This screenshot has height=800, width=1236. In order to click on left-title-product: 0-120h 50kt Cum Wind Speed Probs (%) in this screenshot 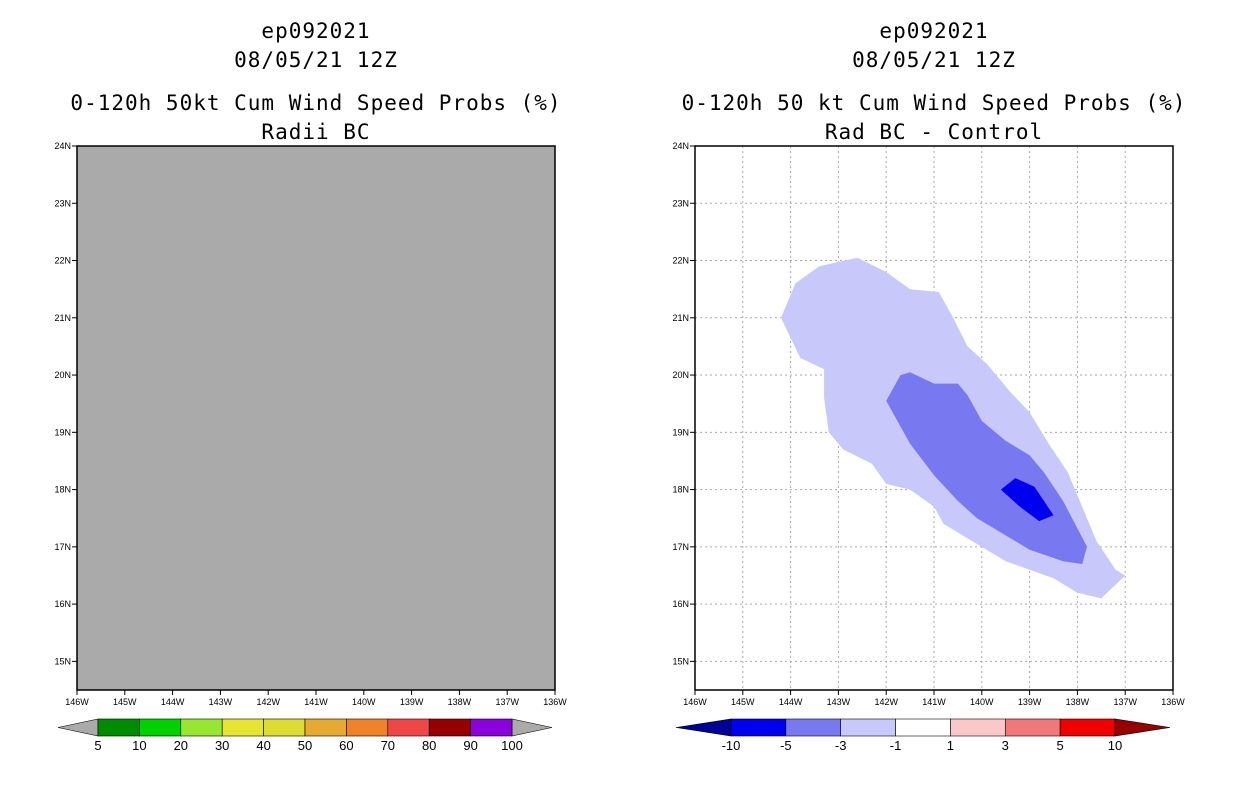, I will do `click(316, 103)`.